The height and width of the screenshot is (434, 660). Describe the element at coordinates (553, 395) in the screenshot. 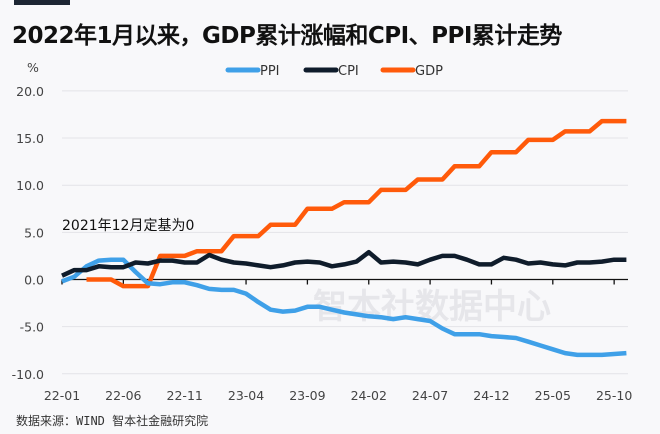

I see `x-tick-label: 25-05` at that location.